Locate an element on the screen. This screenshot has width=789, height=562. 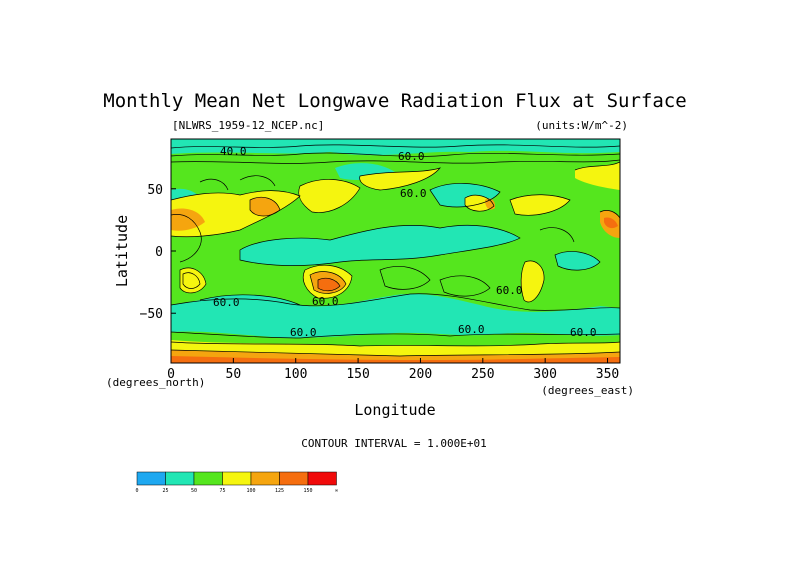
x-tick-label: 200 is located at coordinates (420, 374).